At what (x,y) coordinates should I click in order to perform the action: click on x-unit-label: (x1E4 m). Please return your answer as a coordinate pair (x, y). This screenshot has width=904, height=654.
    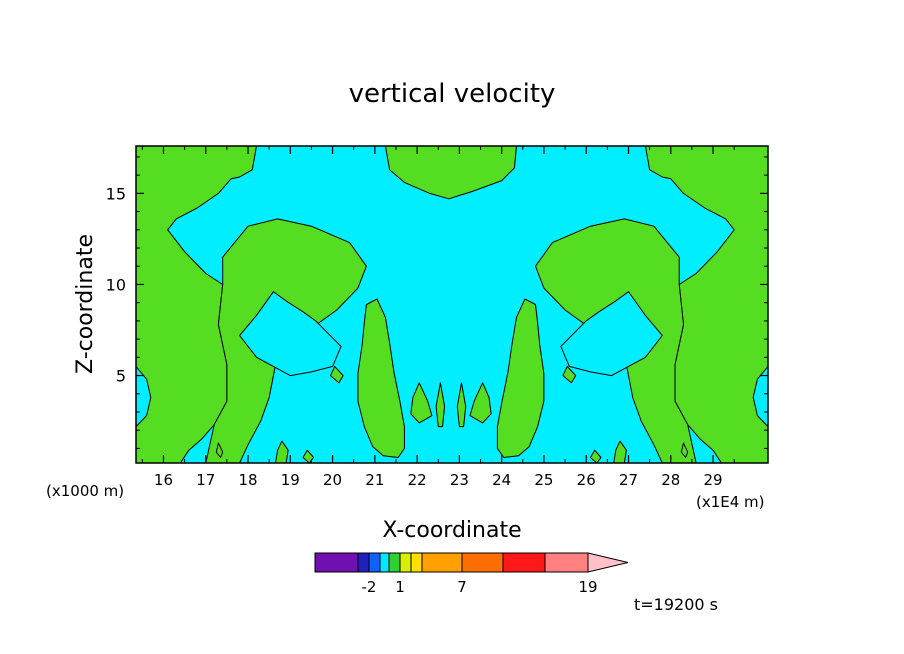
    Looking at the image, I should click on (730, 502).